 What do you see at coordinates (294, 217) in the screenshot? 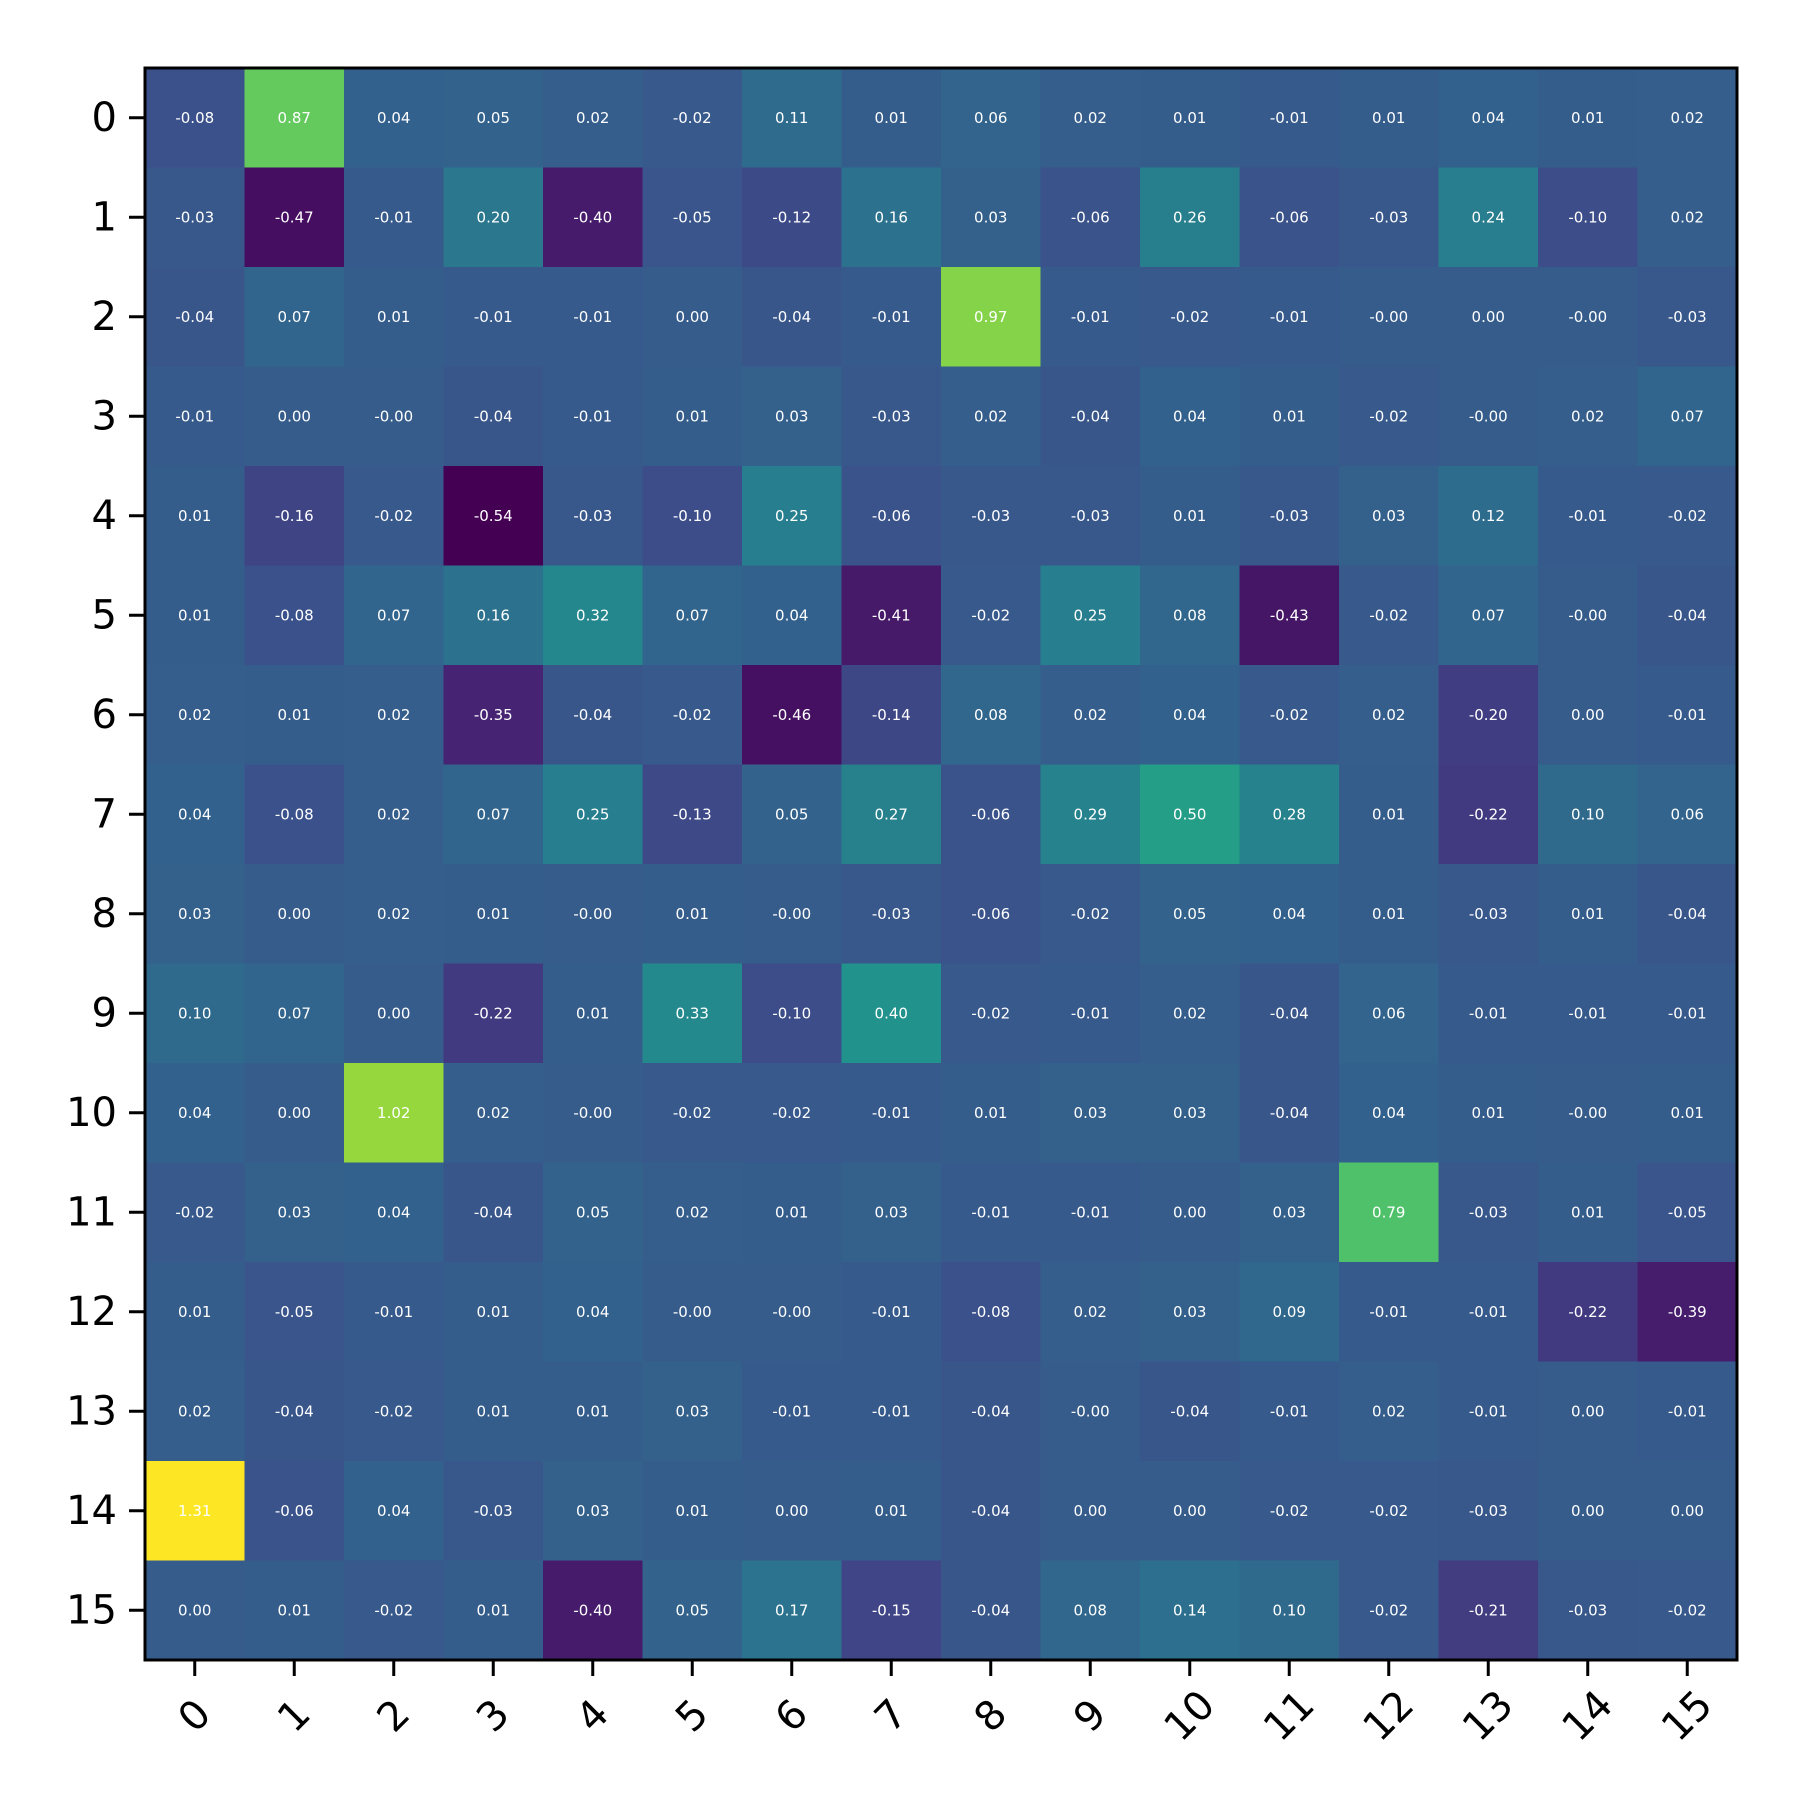
I see `cell-value-label: -0.47` at bounding box center [294, 217].